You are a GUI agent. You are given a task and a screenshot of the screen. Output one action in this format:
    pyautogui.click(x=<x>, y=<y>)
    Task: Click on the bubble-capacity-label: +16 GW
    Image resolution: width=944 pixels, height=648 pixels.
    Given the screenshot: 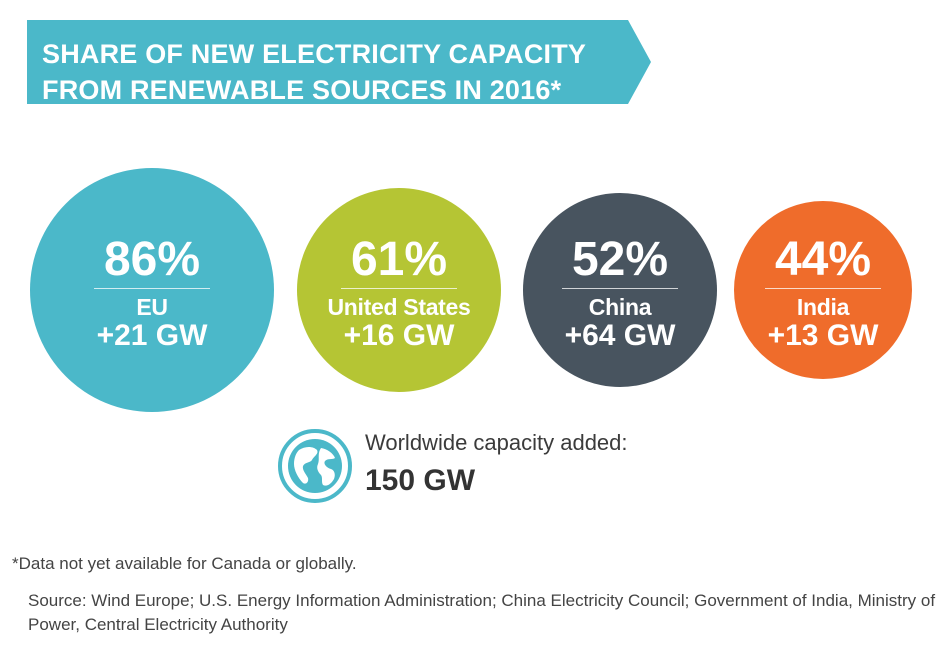 What is the action you would take?
    pyautogui.click(x=399, y=335)
    